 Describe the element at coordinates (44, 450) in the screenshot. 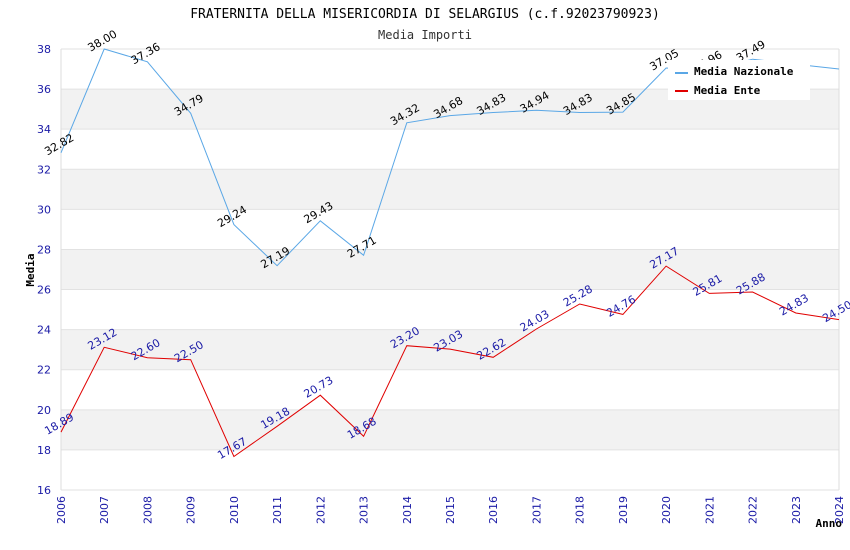

I see `y-tick-label: 18` at that location.